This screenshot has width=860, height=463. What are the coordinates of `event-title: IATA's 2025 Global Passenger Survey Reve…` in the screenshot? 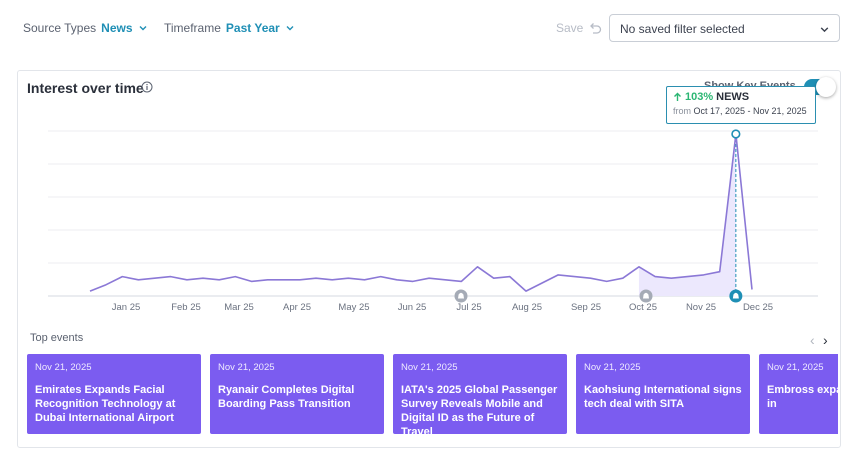 It's located at (479, 409).